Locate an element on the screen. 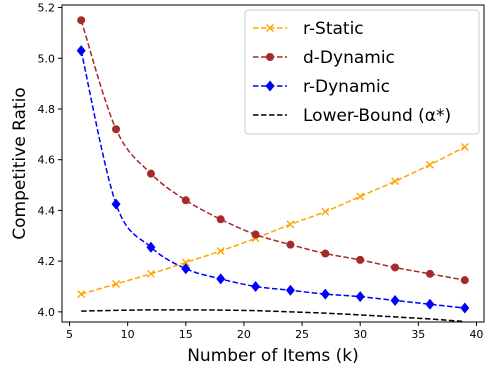 This screenshot has height=370, width=489. legend-label: d-Dynamic is located at coordinates (349, 58).